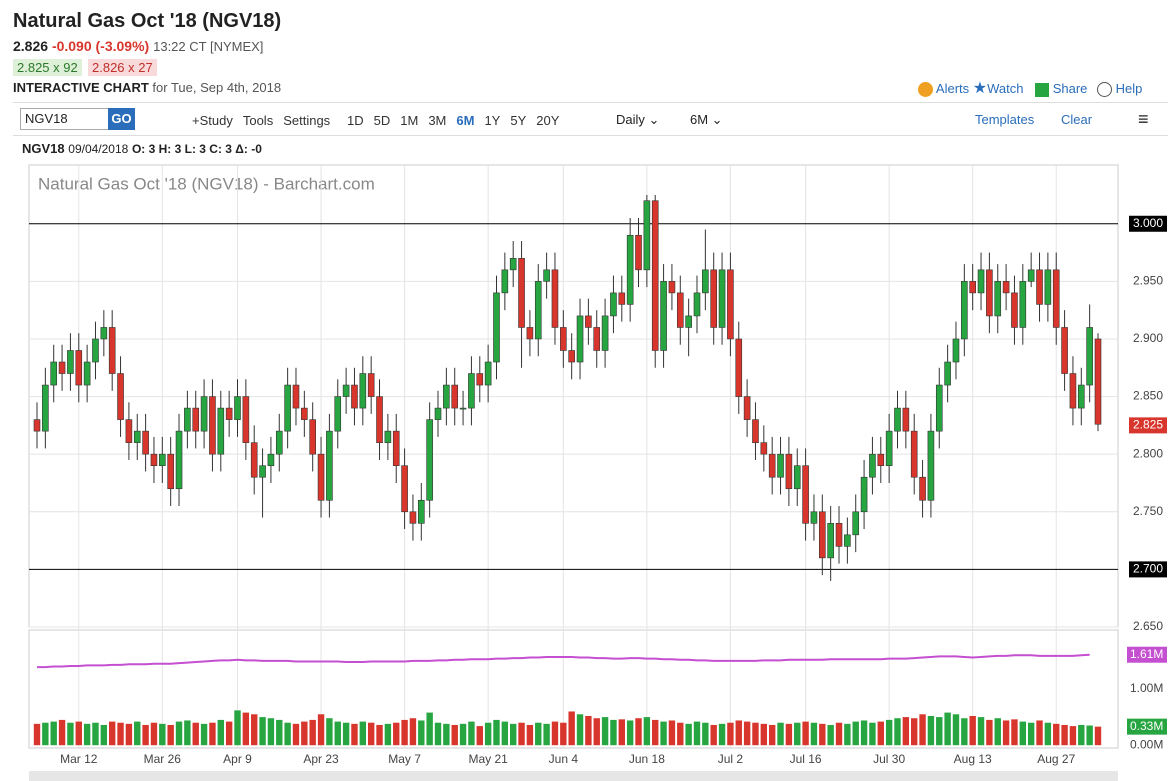 This screenshot has width=1173, height=781. What do you see at coordinates (1077, 119) in the screenshot?
I see `clear: Clear` at bounding box center [1077, 119].